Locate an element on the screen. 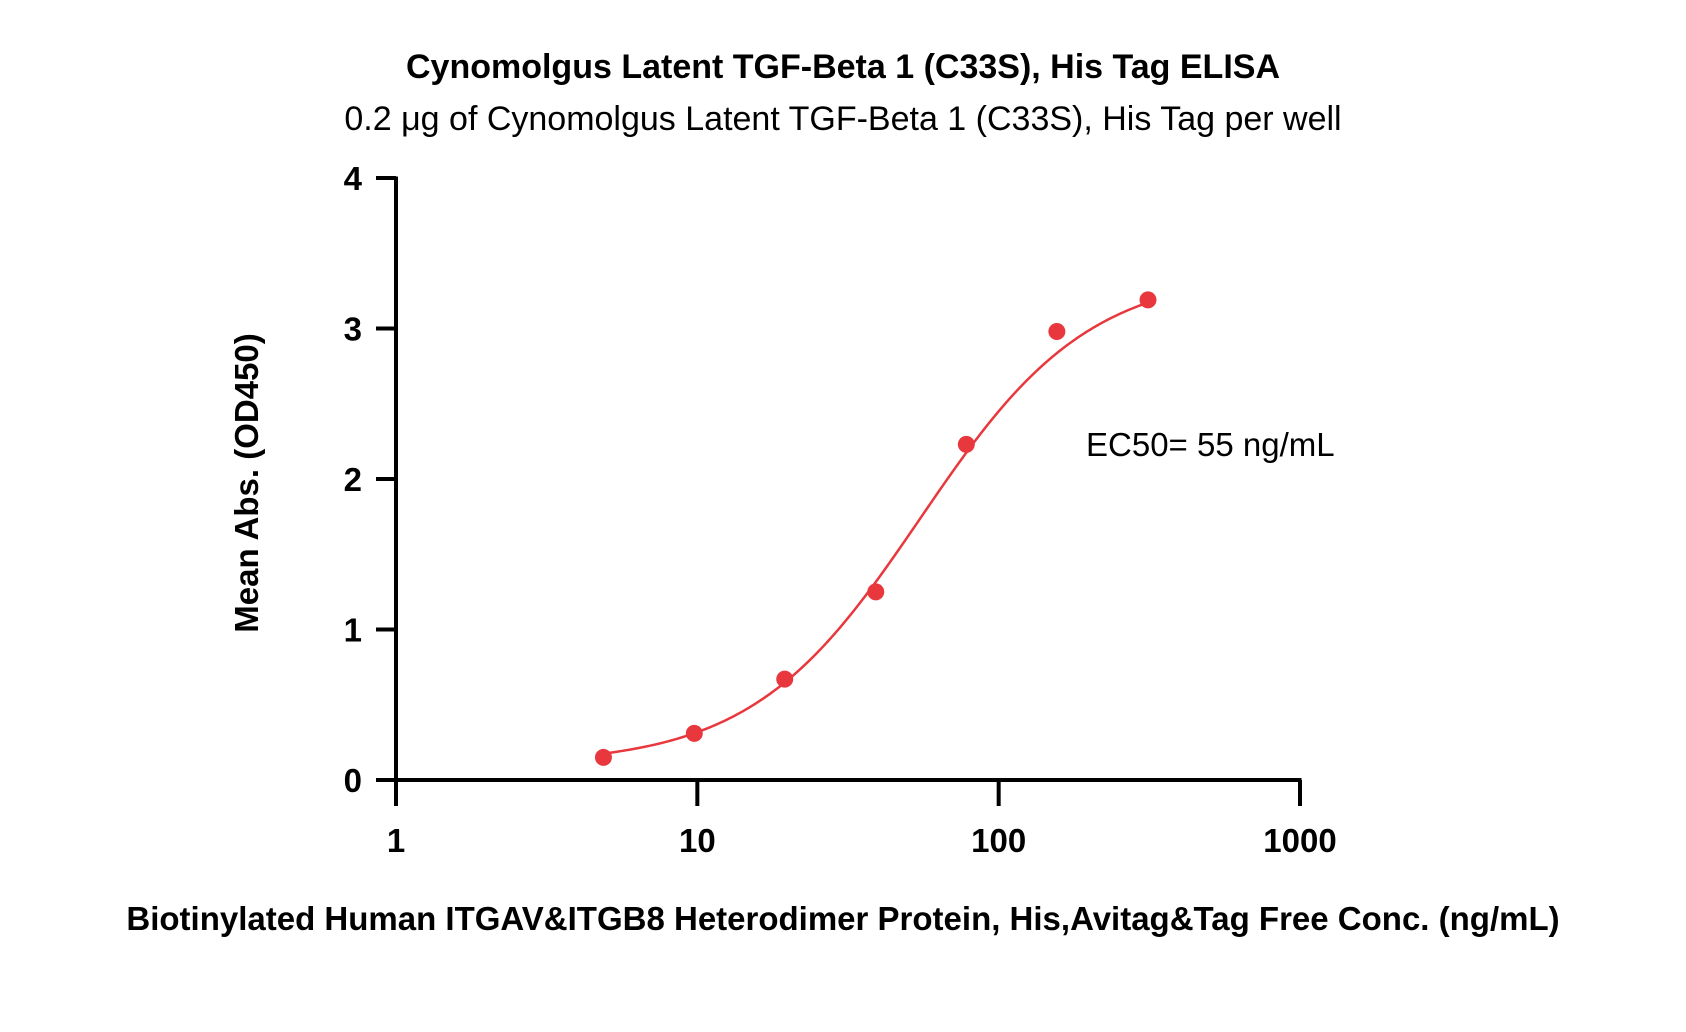 The height and width of the screenshot is (1032, 1686). x-tick-label: 1 is located at coordinates (396, 840).